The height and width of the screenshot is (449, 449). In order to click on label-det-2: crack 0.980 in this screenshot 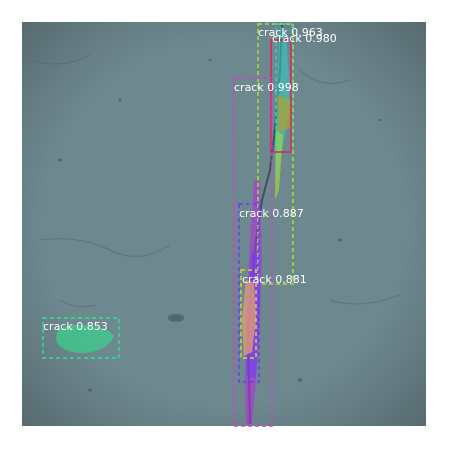, I will do `click(304, 38)`.